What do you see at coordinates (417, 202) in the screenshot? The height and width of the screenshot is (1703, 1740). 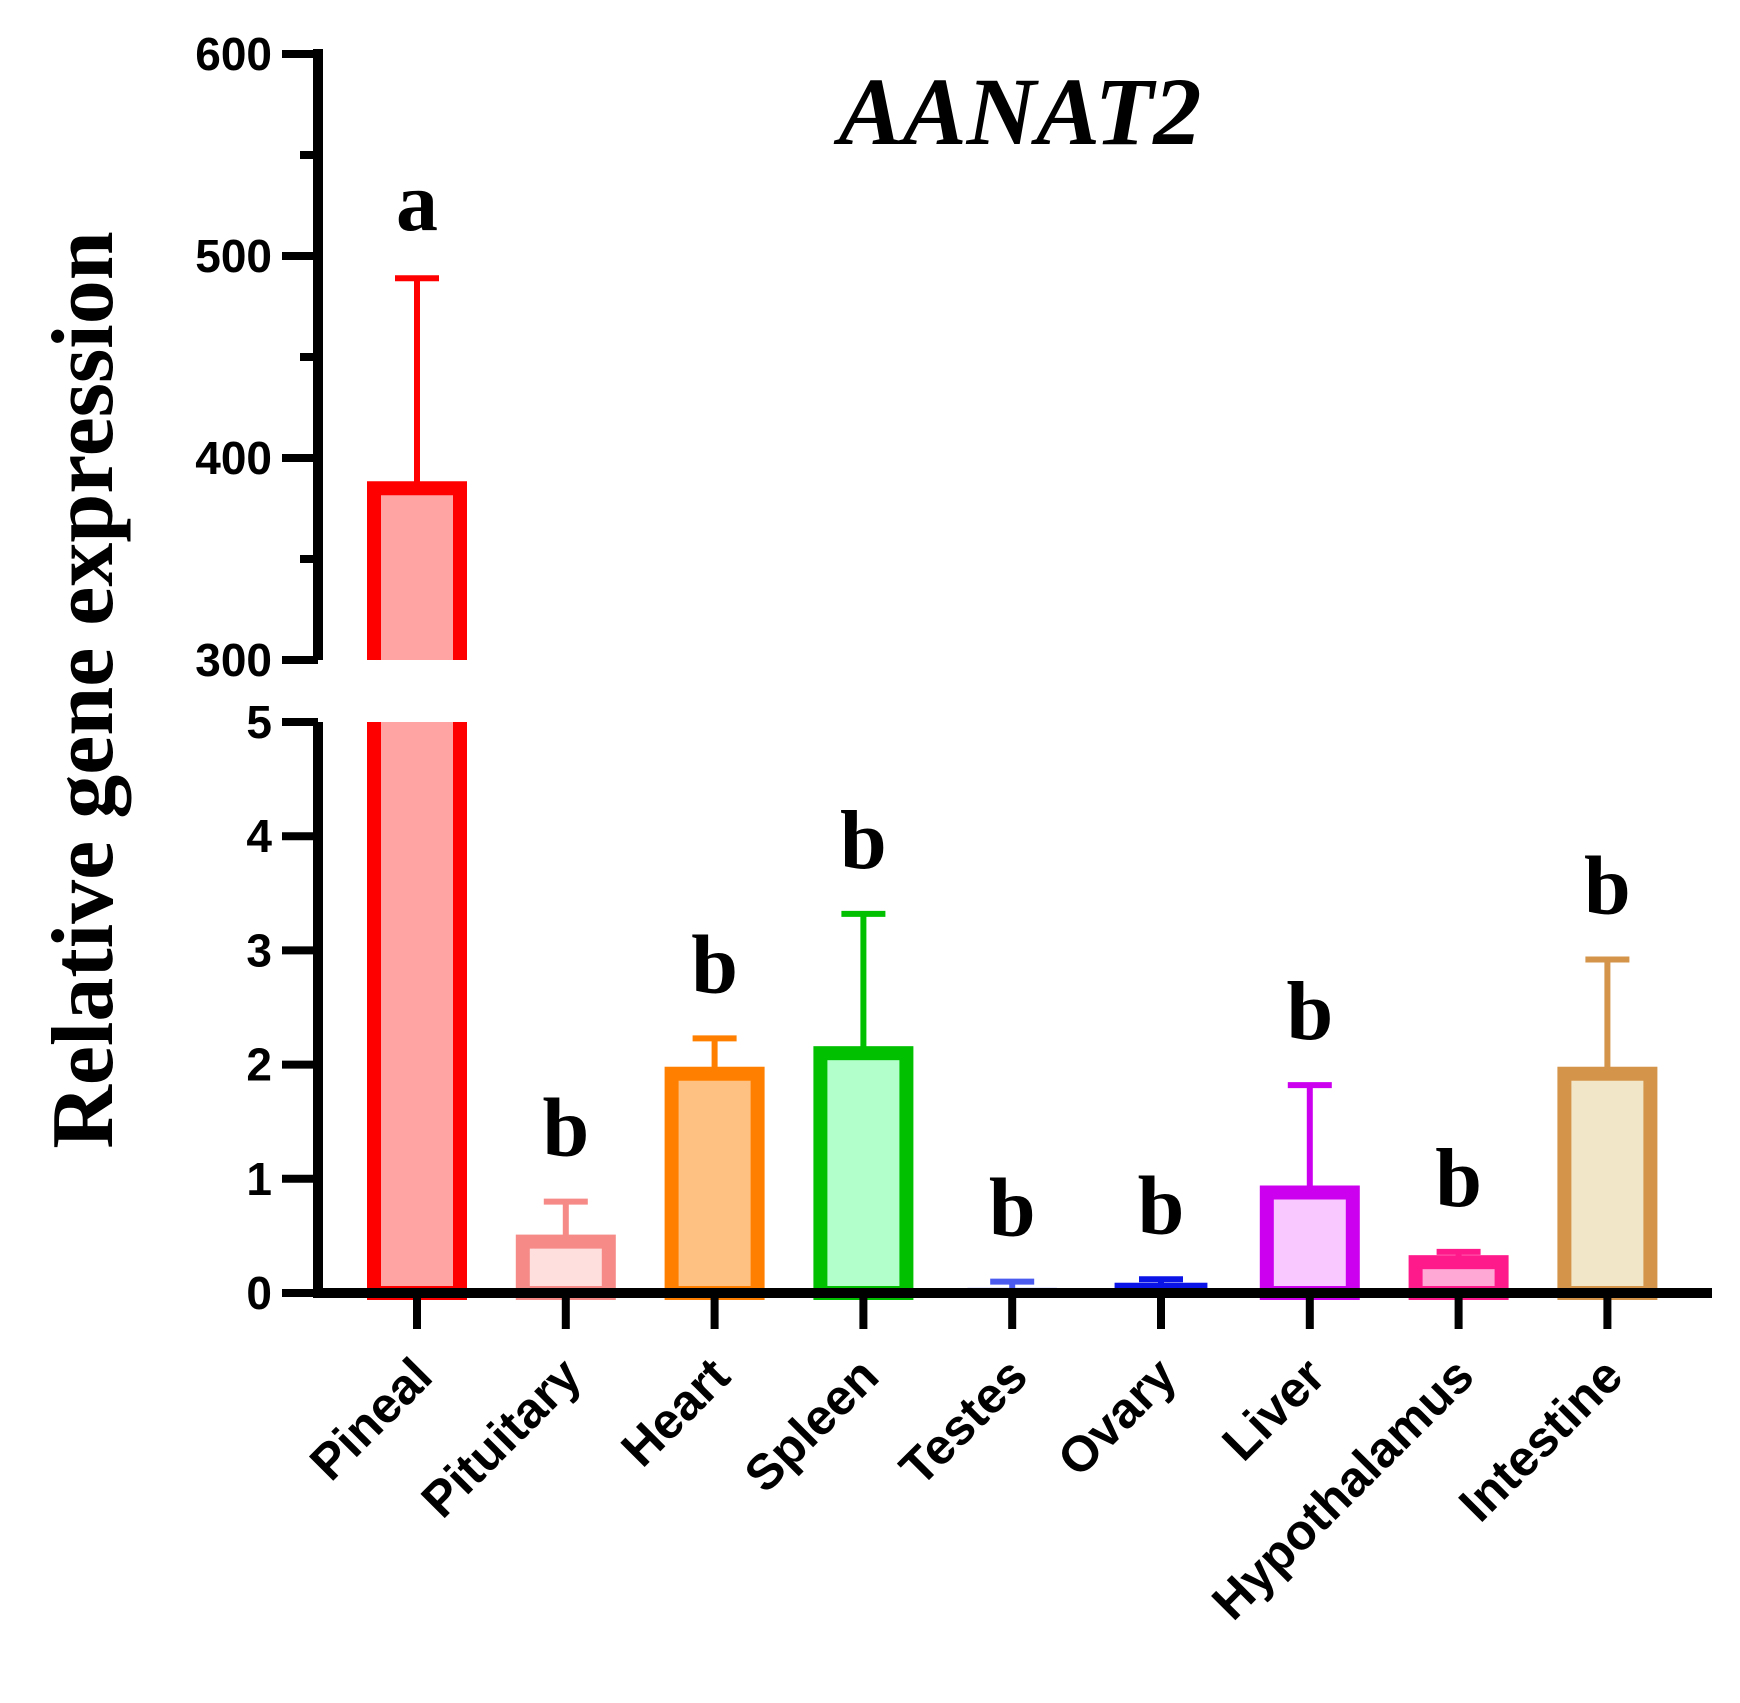 I see `significance-pineal: a` at bounding box center [417, 202].